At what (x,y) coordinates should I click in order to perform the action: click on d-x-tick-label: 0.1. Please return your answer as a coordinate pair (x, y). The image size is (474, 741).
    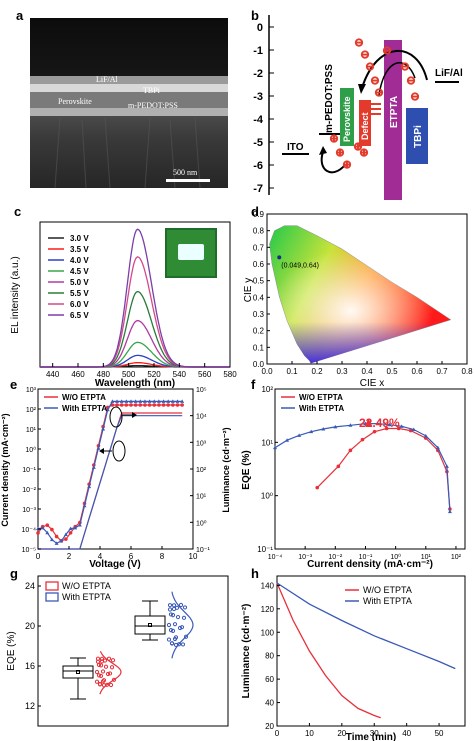
    Looking at the image, I should click on (292, 371).